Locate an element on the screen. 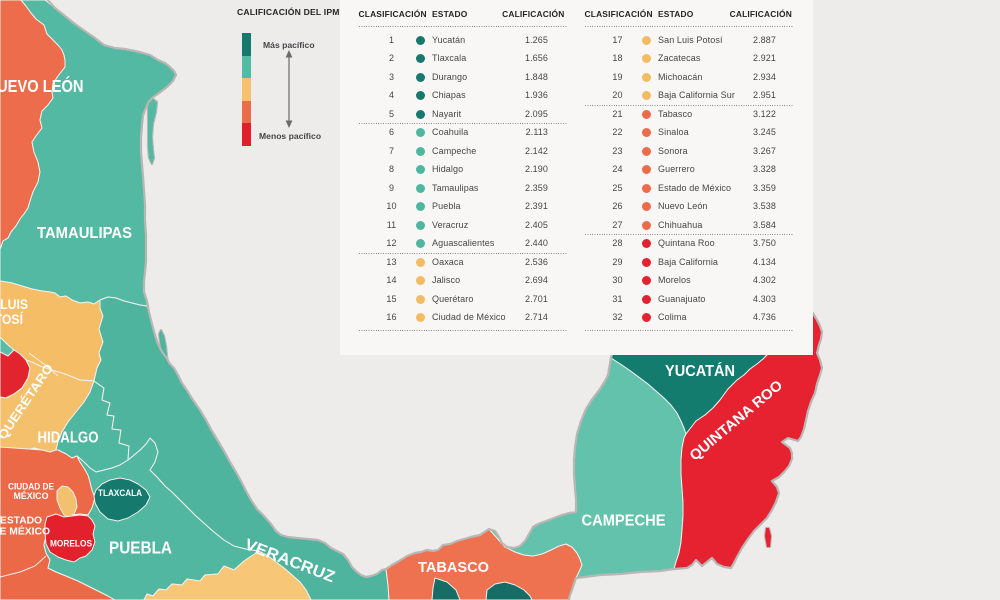 This screenshot has width=1000, height=600. svg-text: TABASCO is located at coordinates (453, 568).